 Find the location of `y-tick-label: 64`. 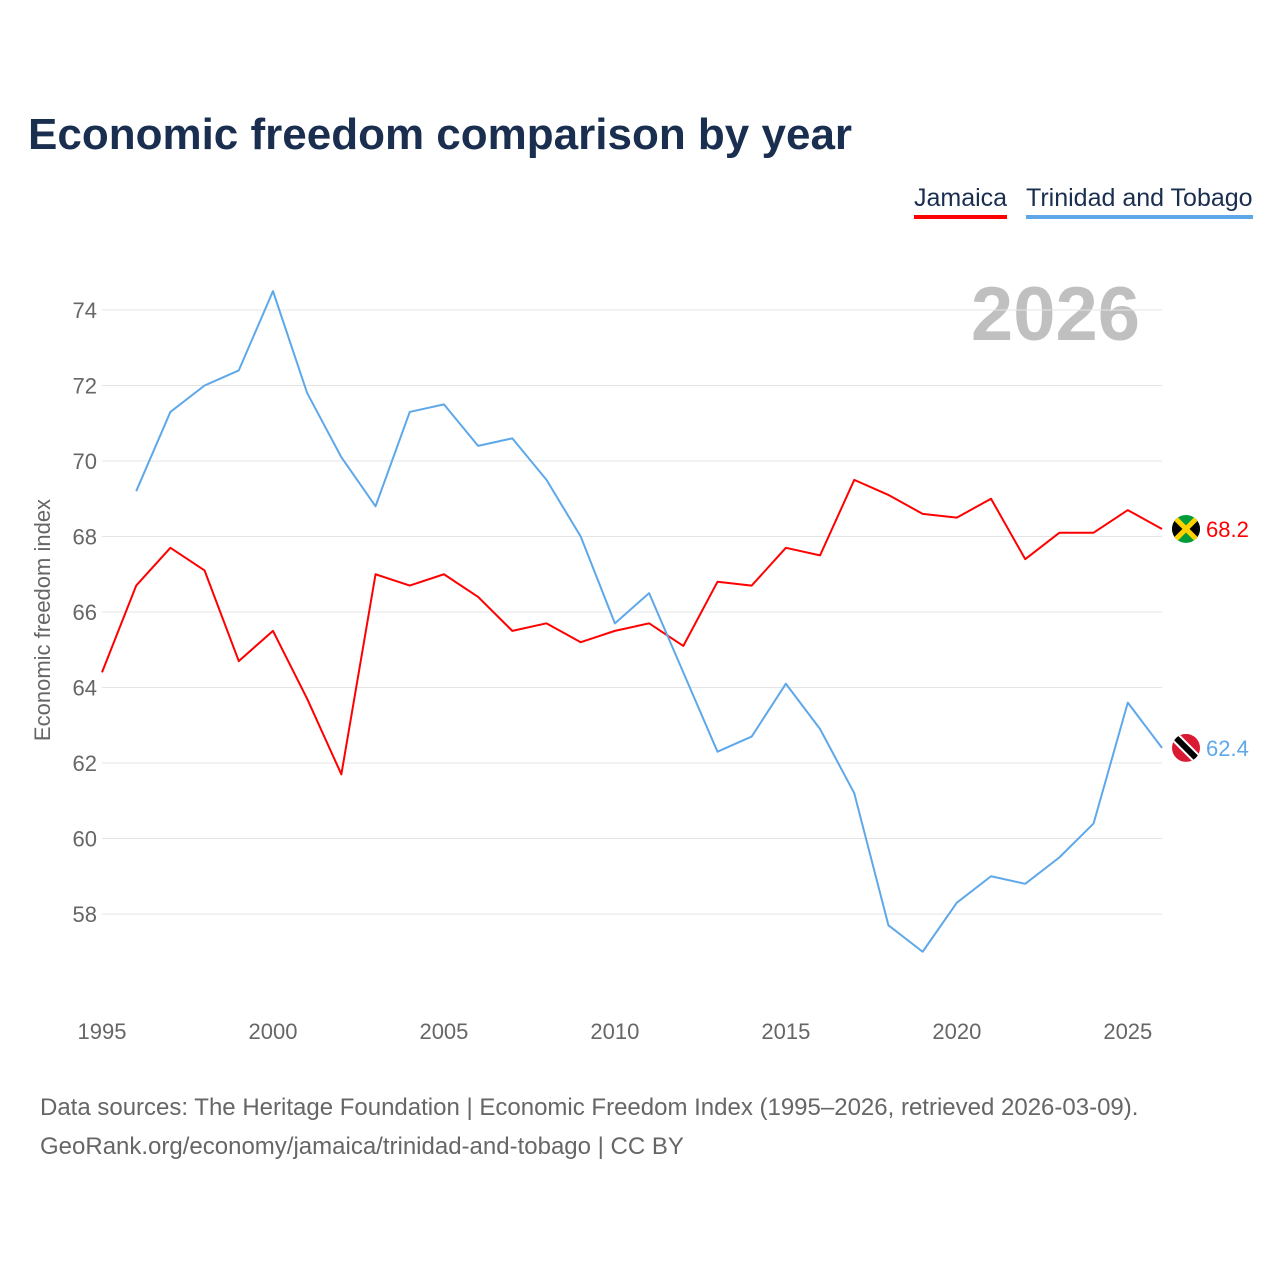

y-tick-label: 64 is located at coordinates (85, 688).